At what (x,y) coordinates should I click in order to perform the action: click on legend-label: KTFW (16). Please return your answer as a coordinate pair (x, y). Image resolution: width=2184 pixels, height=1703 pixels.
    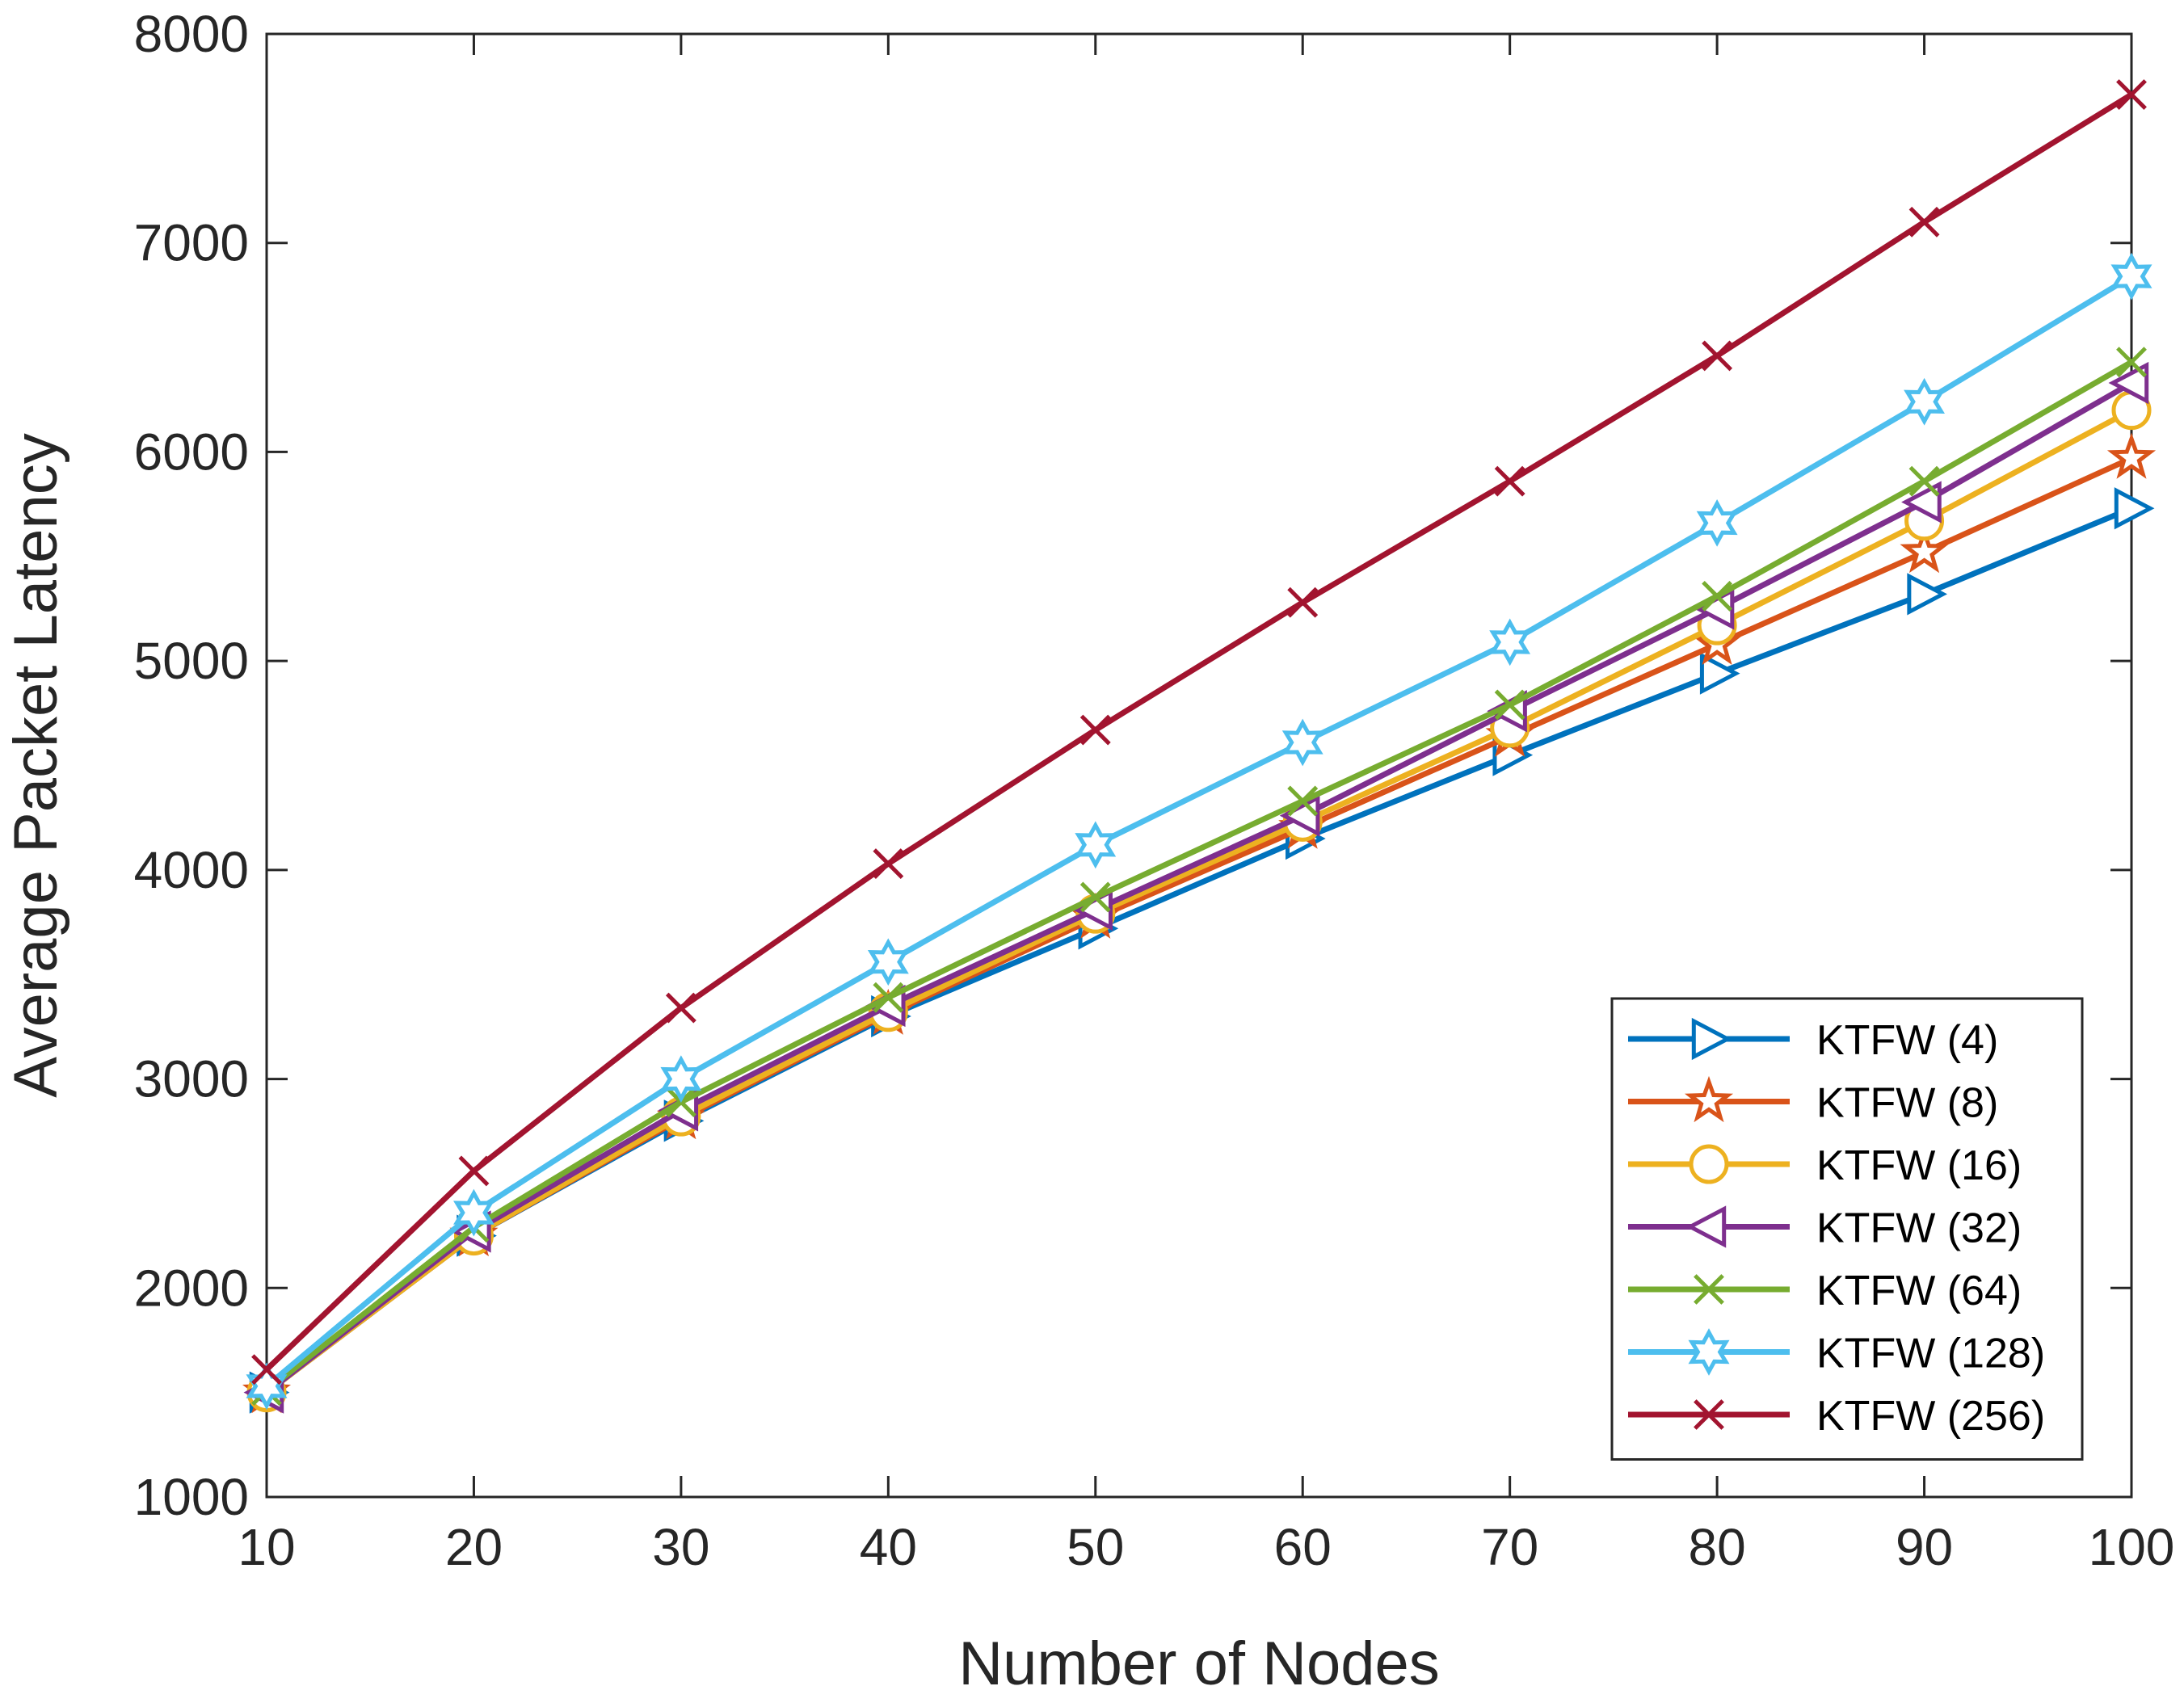
    Looking at the image, I should click on (1919, 1165).